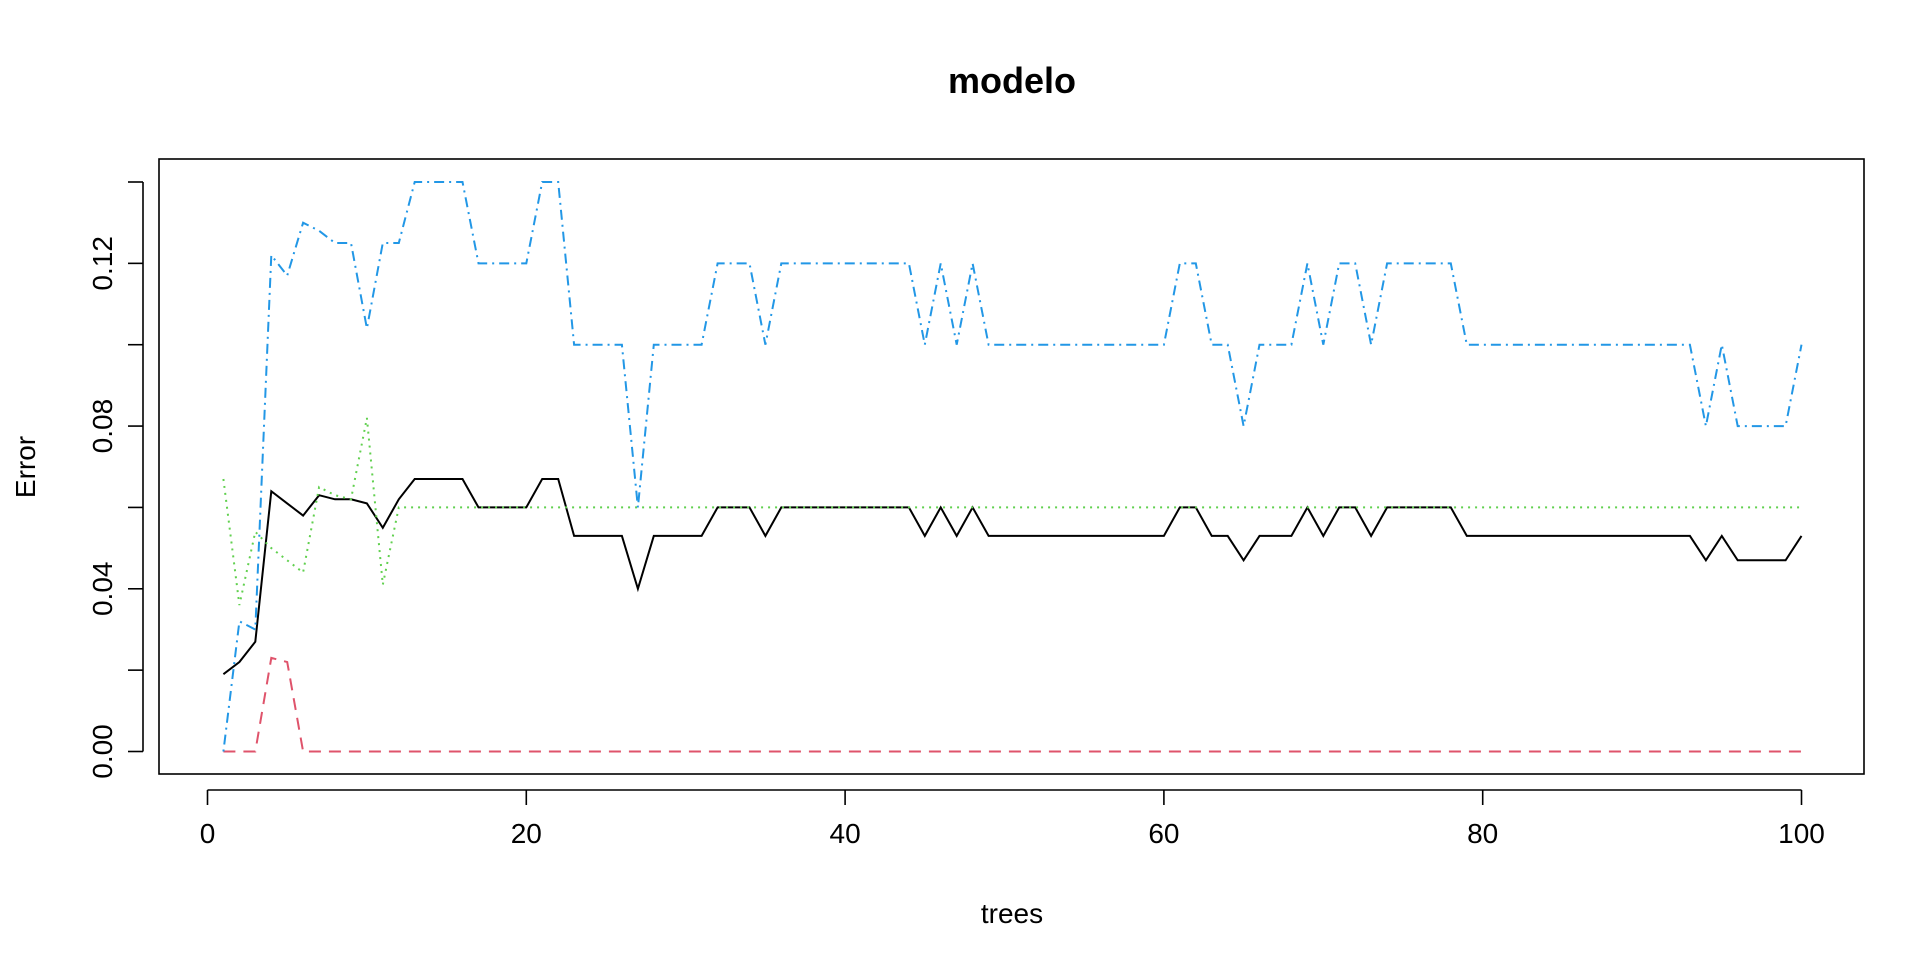  Describe the element at coordinates (25, 467) in the screenshot. I see `y-axis-label: Error` at that location.